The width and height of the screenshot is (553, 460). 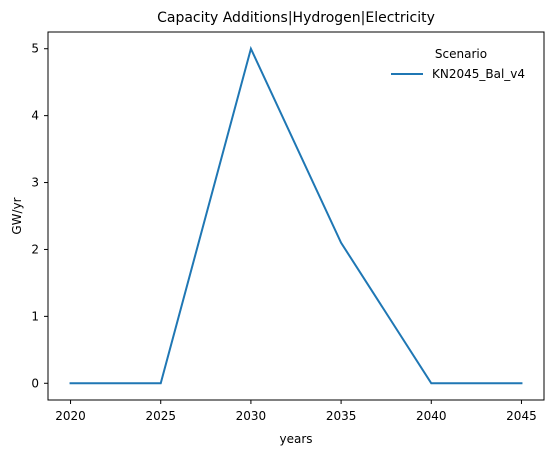 What do you see at coordinates (35, 116) in the screenshot?
I see `y-tick-label: 4` at bounding box center [35, 116].